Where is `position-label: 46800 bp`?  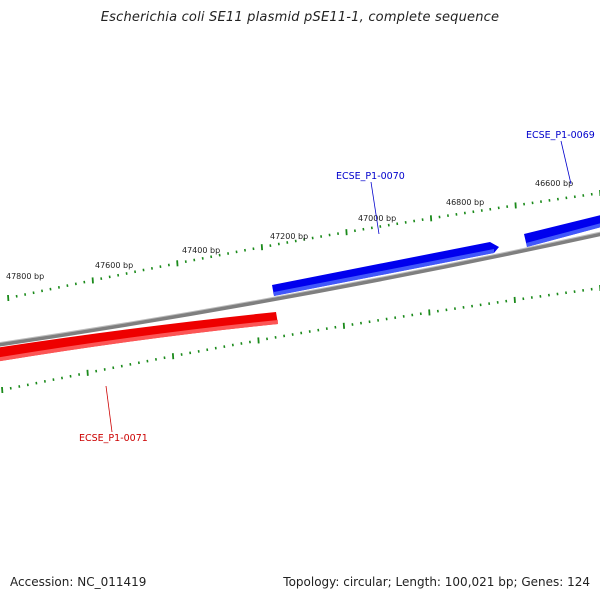
position-label: 46800 bp is located at coordinates (465, 202).